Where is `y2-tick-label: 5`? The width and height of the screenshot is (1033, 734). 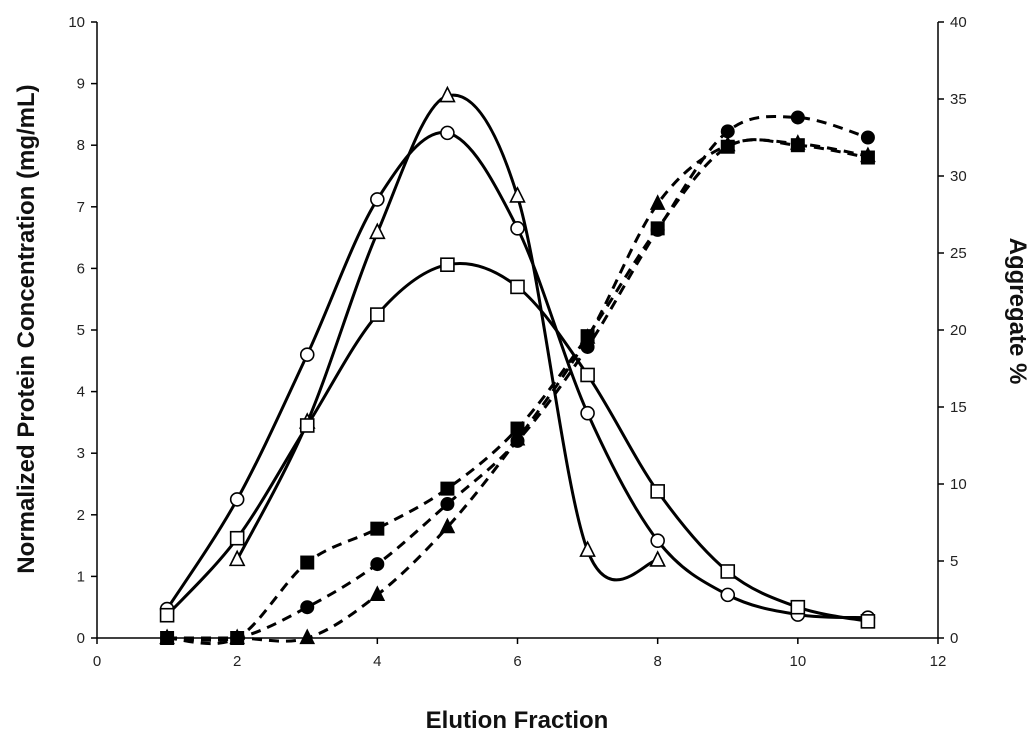 y2-tick-label: 5 is located at coordinates (954, 561).